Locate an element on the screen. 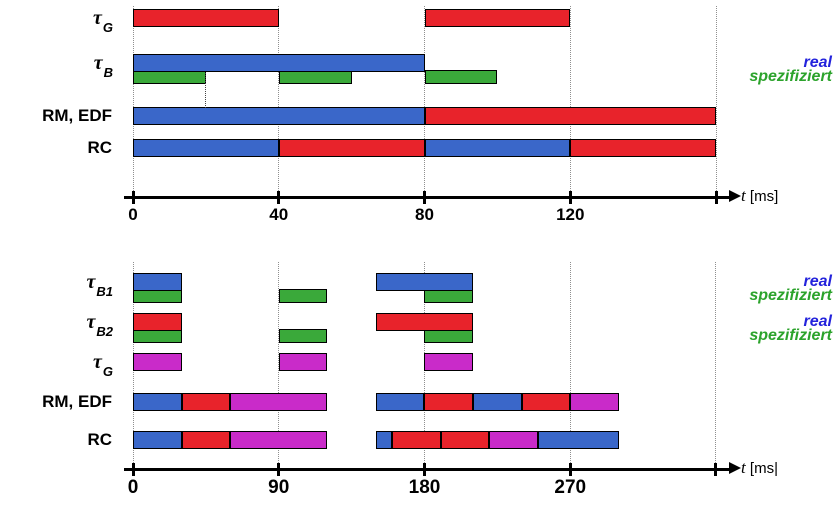 The width and height of the screenshot is (835, 513). tick-label-90: 90 is located at coordinates (279, 487).